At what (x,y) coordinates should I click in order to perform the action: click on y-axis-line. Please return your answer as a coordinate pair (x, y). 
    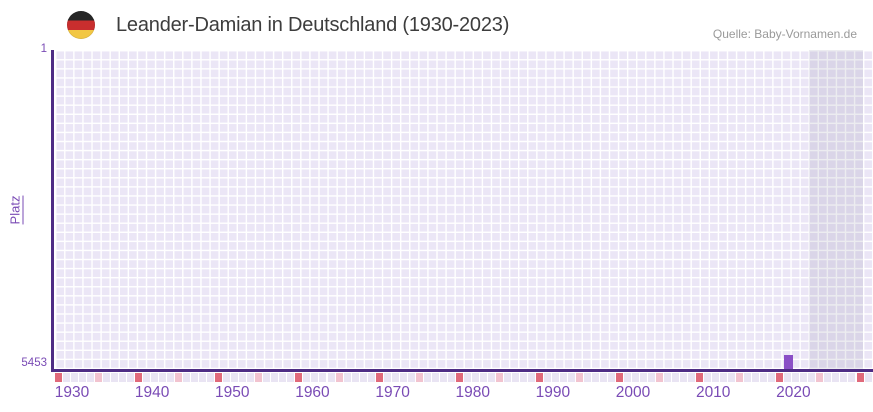
    Looking at the image, I should click on (52, 211).